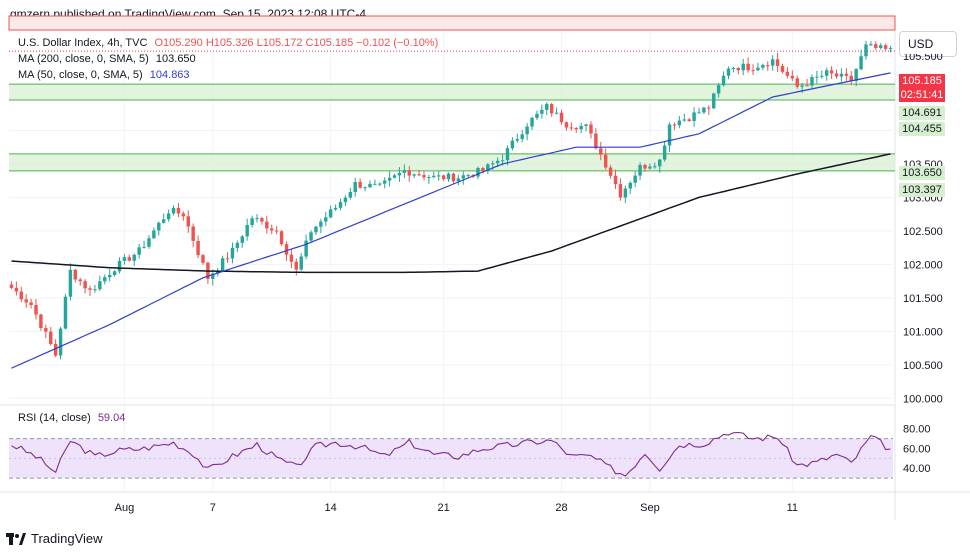  I want to click on legend-rsi: RSI (14, close), so click(54, 418).